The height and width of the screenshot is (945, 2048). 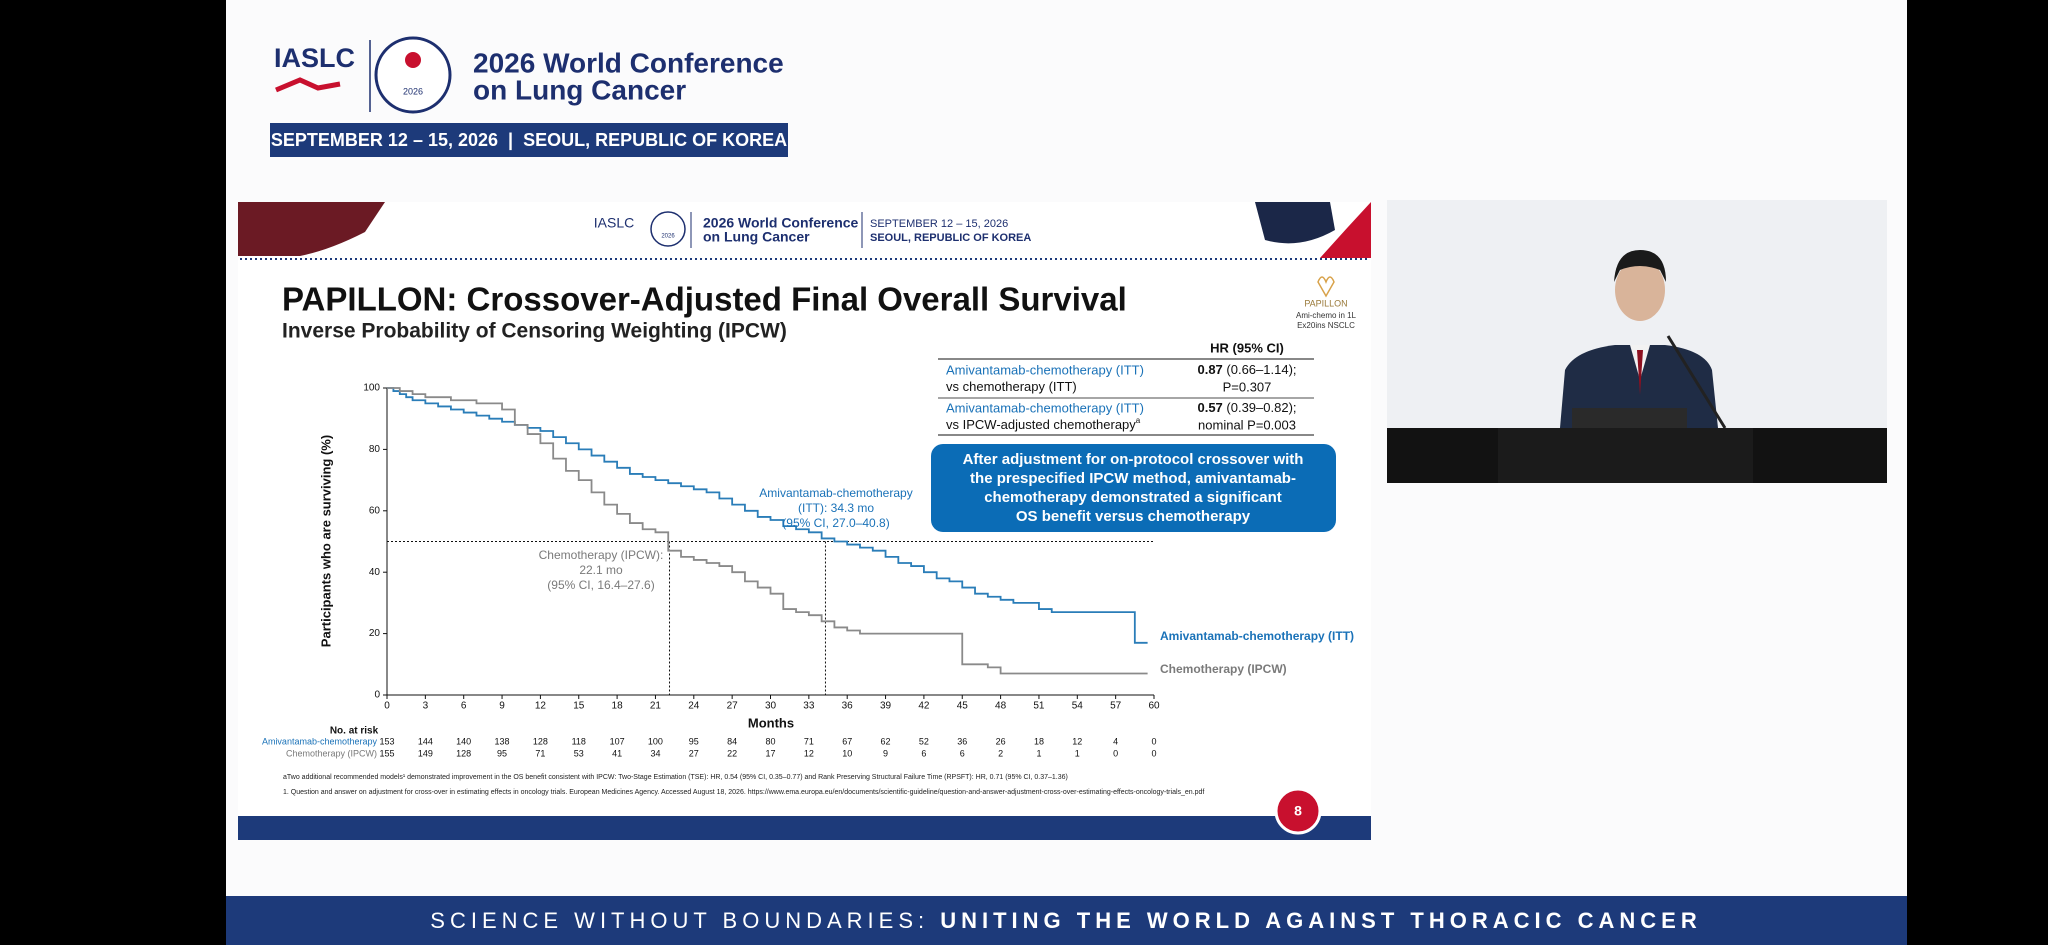 I want to click on risk-count: 6, so click(x=962, y=753).